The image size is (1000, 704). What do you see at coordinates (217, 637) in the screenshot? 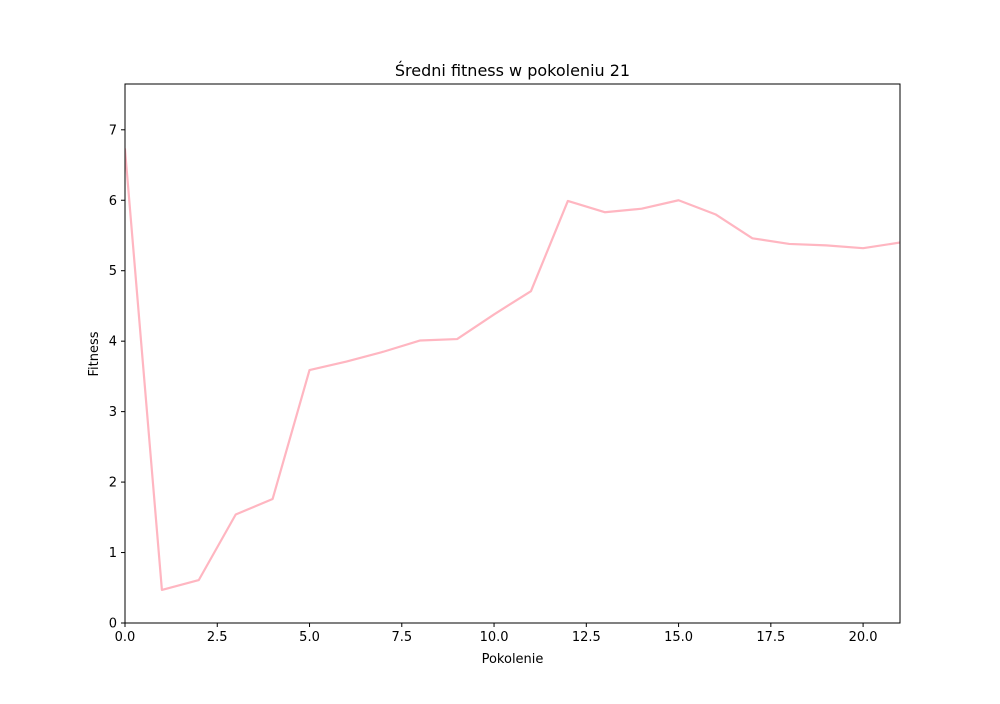
I see `x-tick-label: 2.5` at bounding box center [217, 637].